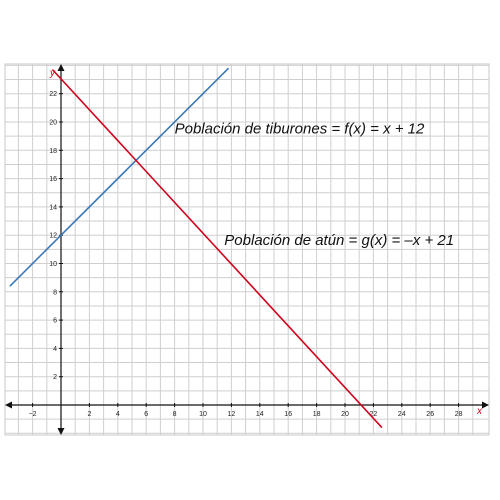  I want to click on y-tick-label: 12, so click(53, 236).